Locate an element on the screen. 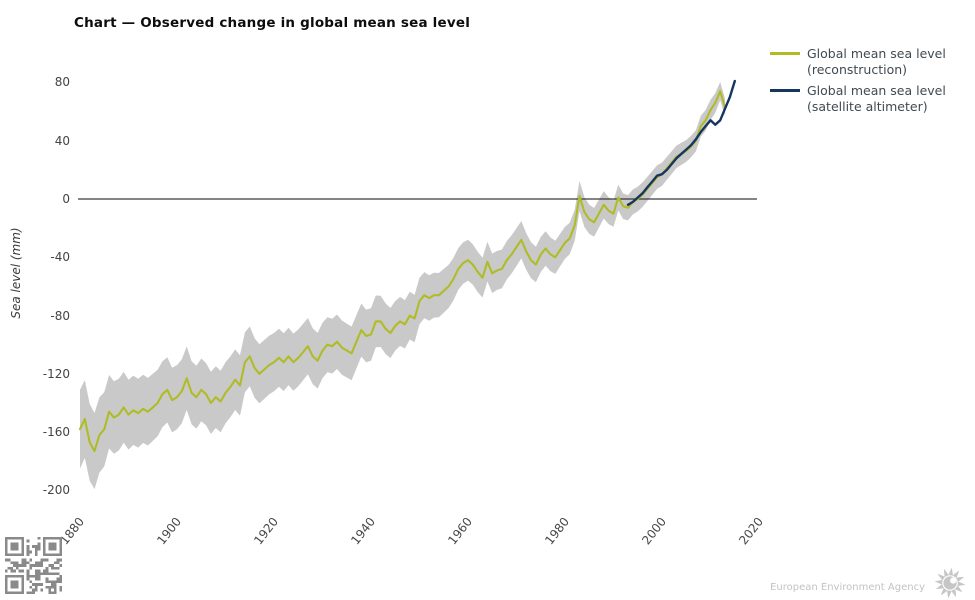 This screenshot has width=975, height=600. reconstruction-line-swatch is located at coordinates (785, 53).